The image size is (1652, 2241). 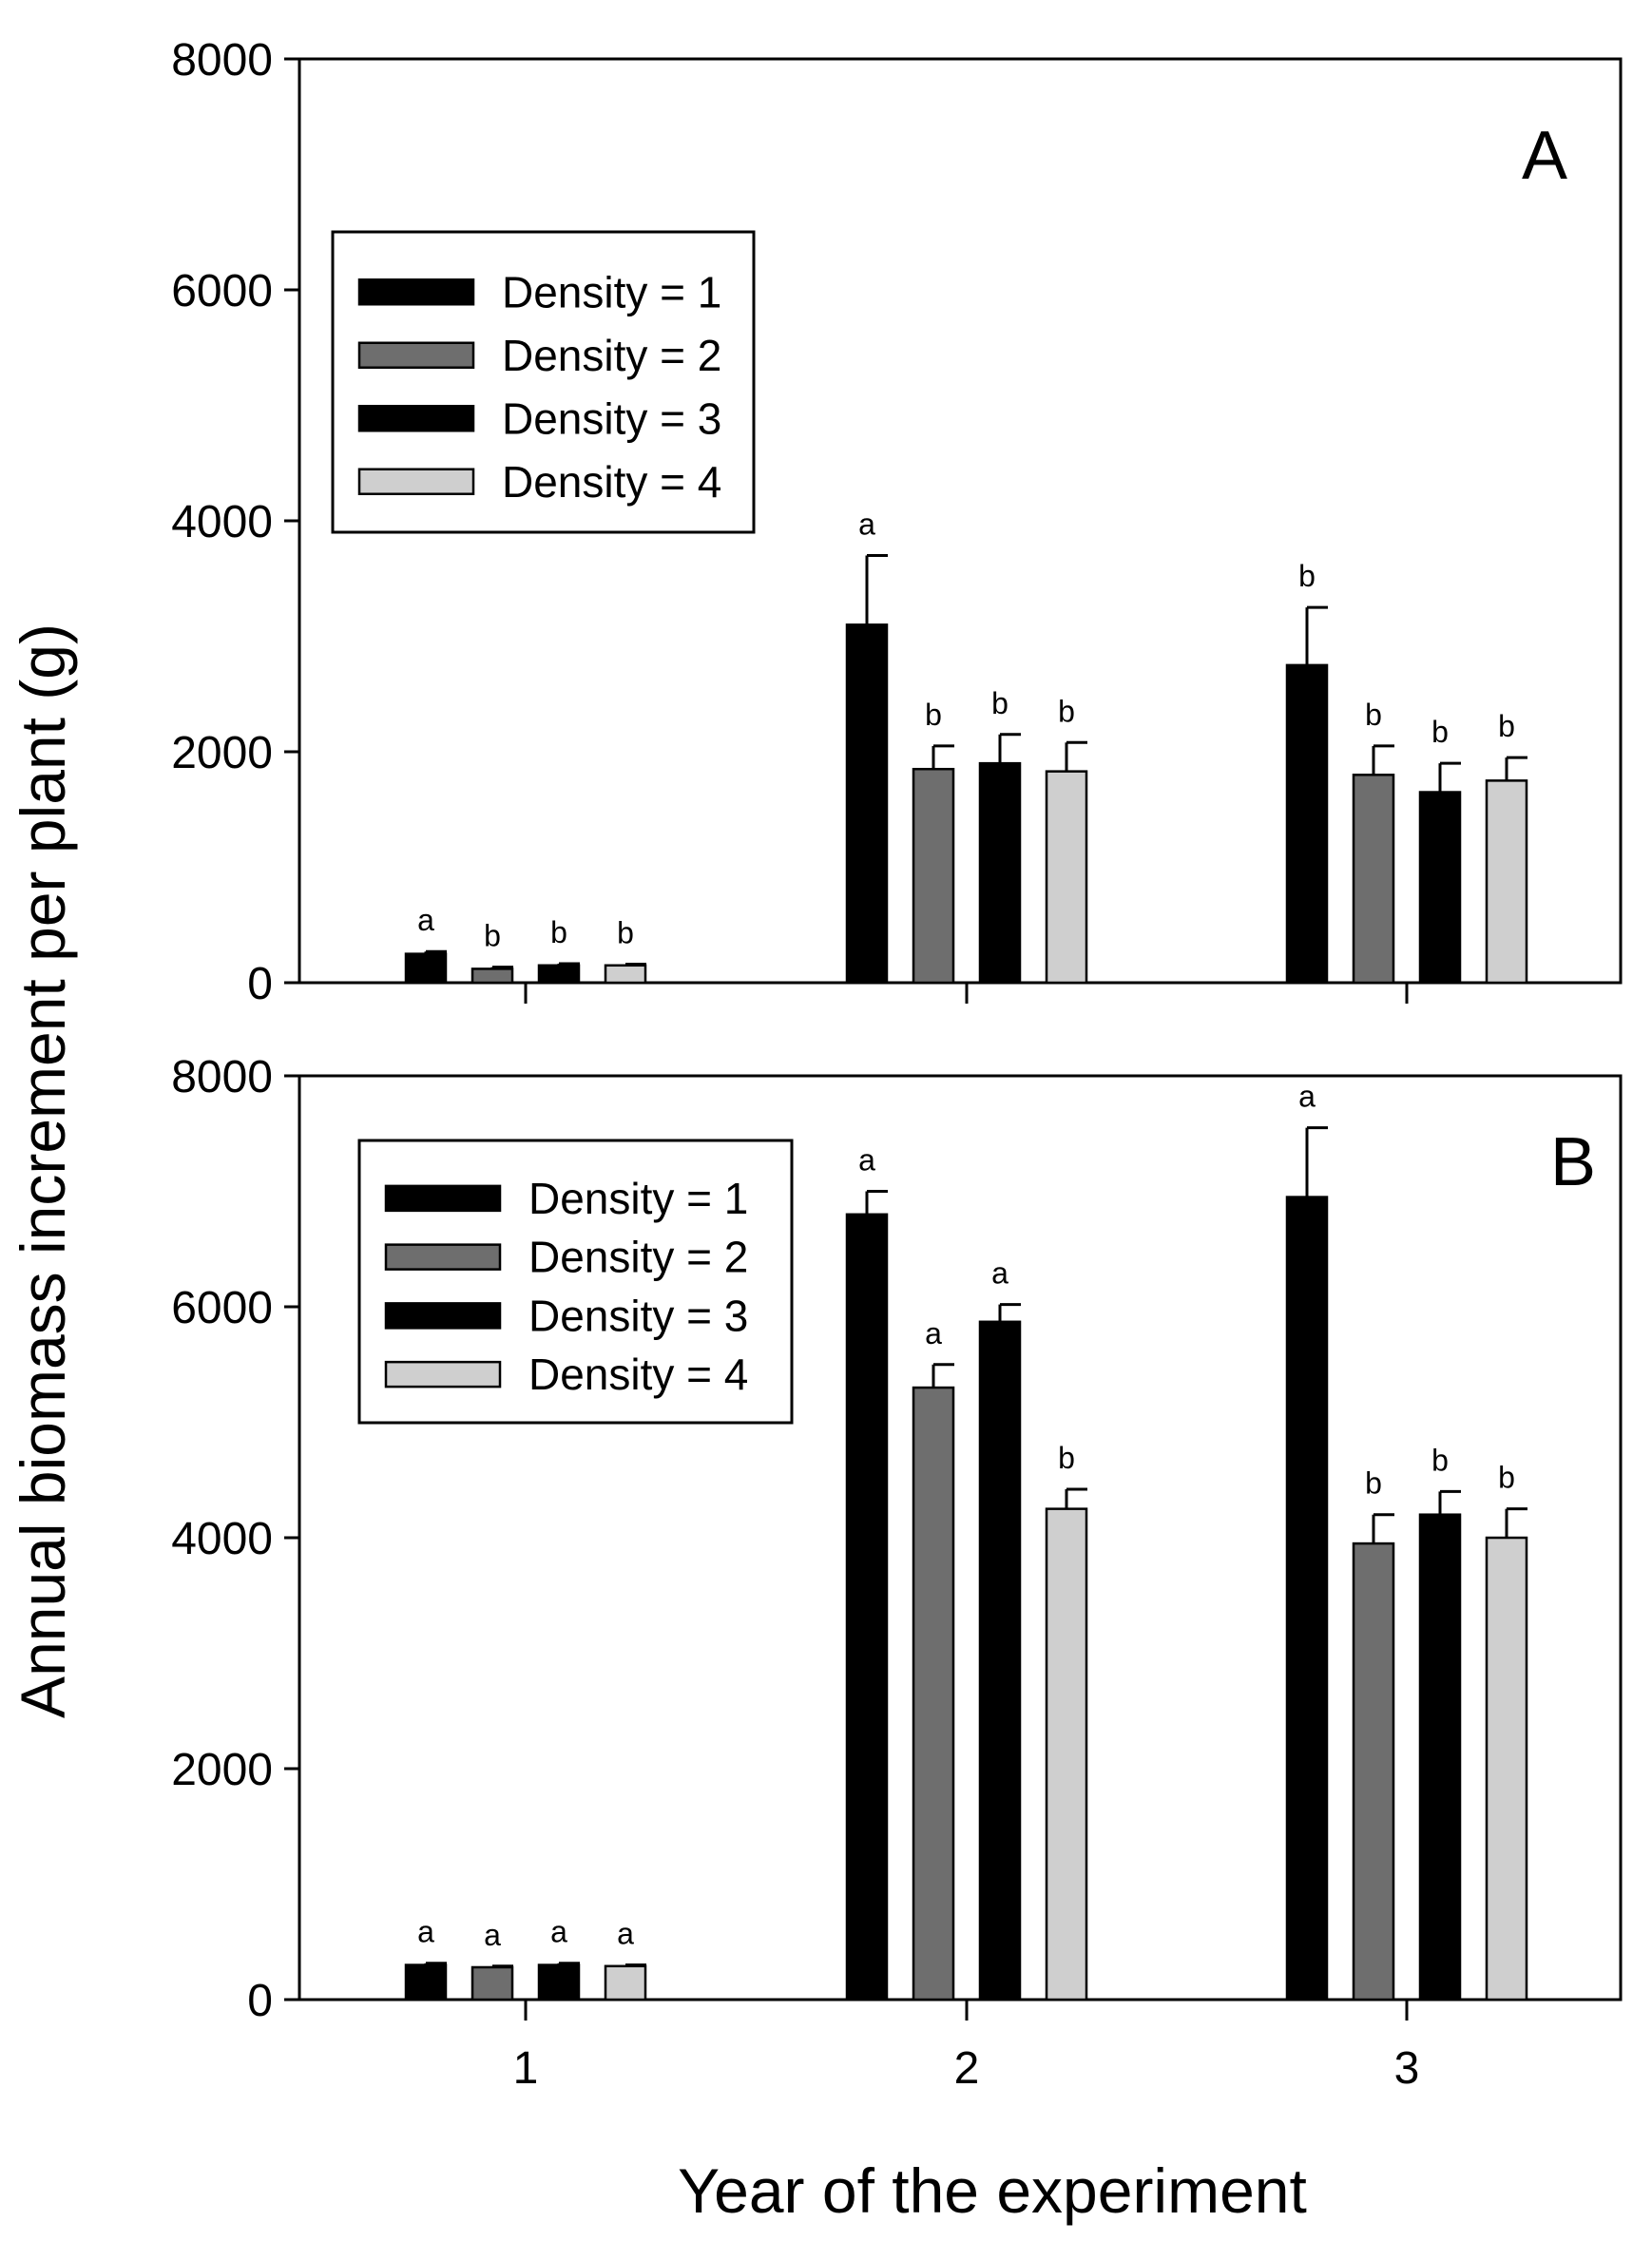 I want to click on x-tick-label: 2, so click(x=967, y=2068).